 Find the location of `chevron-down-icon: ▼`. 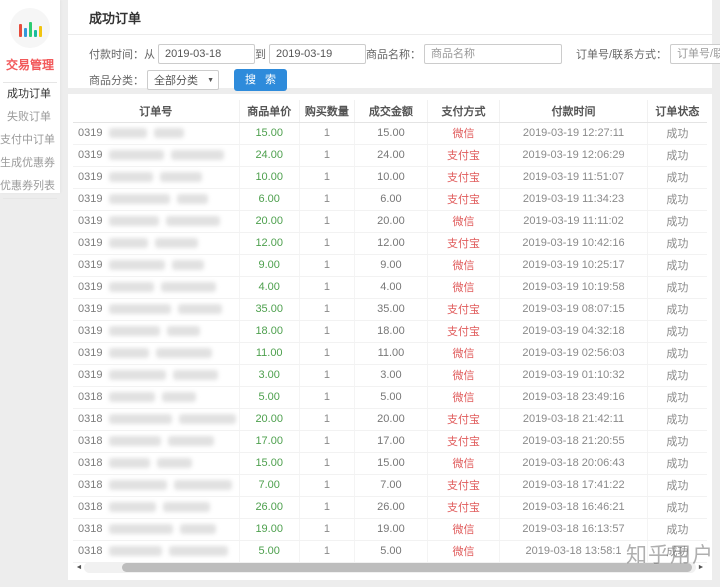

chevron-down-icon: ▼ is located at coordinates (210, 80).